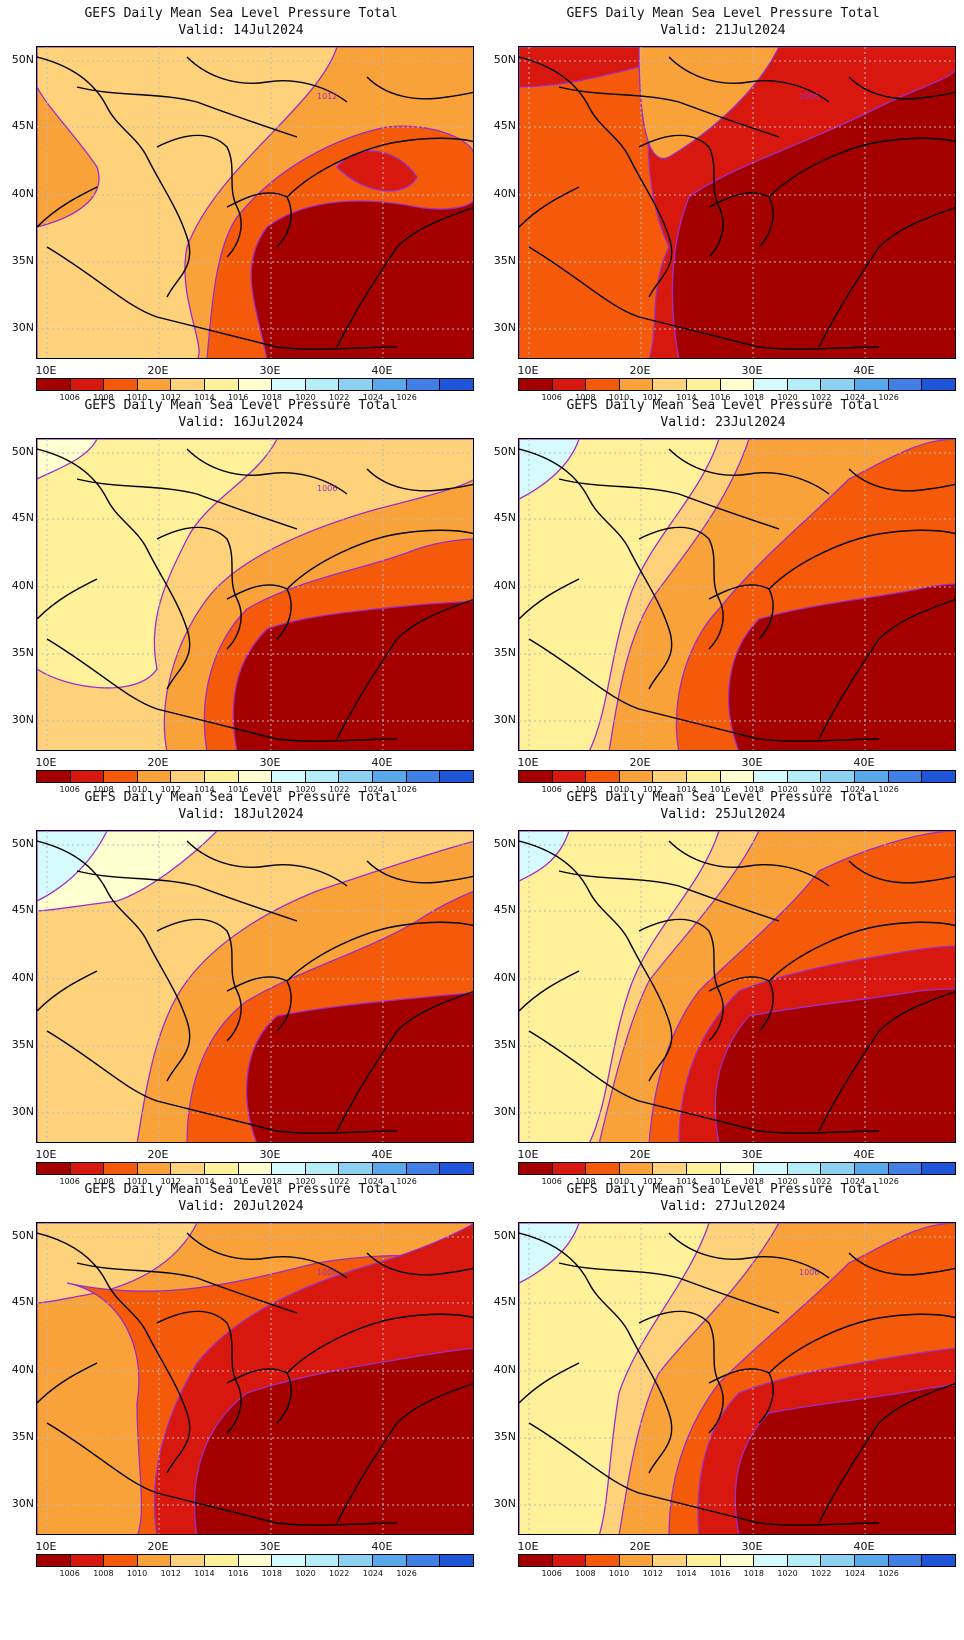 Image resolution: width=964 pixels, height=1640 pixels. Describe the element at coordinates (723, 1206) in the screenshot. I see `panel-valid-date: Valid: 27Jul2024` at that location.